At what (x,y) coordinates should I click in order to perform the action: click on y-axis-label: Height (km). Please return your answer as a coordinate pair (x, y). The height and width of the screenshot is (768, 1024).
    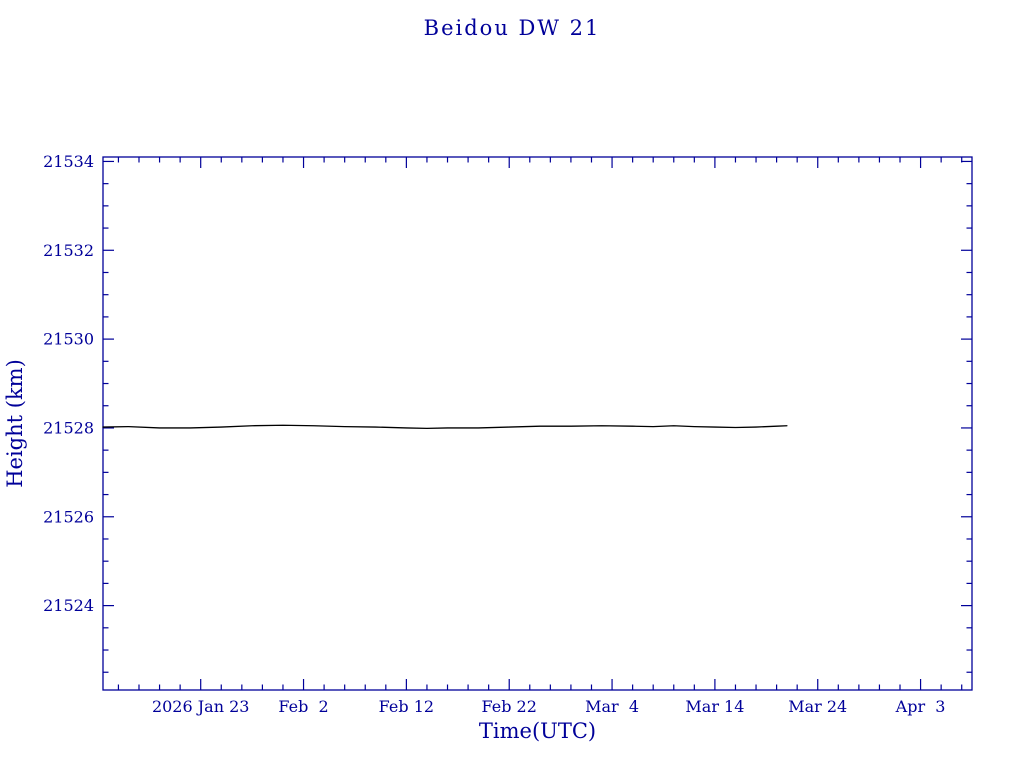
    Looking at the image, I should click on (15, 423).